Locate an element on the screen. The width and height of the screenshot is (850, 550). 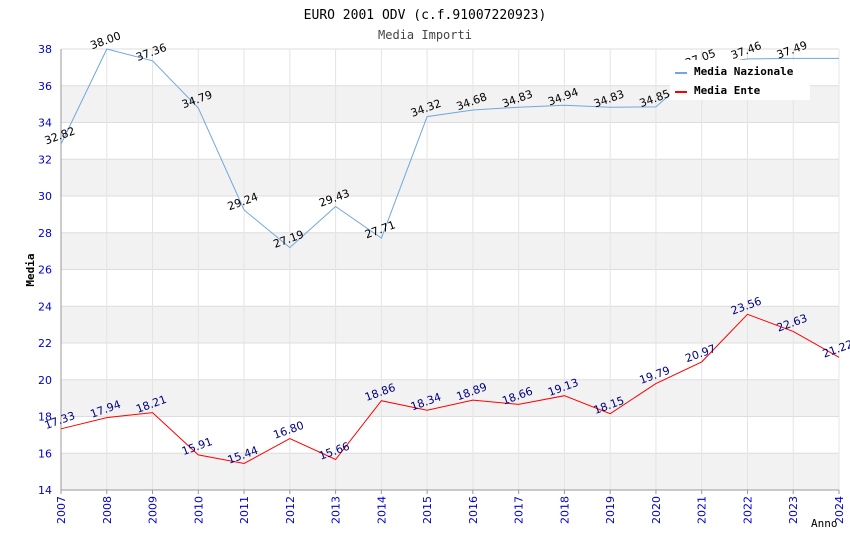
y-tick-label: 14 is located at coordinates (45, 490).